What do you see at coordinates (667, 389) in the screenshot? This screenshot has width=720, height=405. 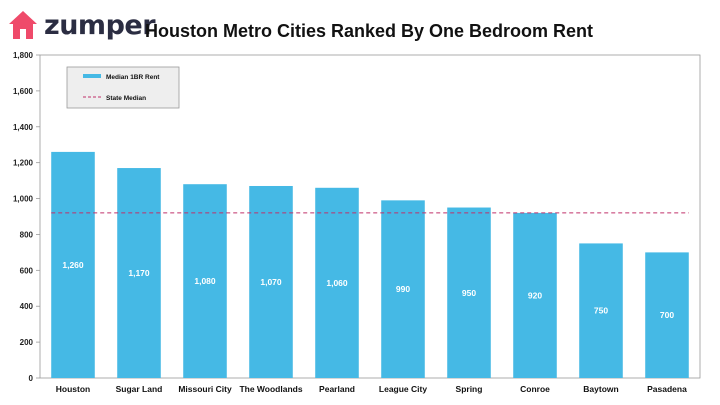 I see `x-tick-label: Pasadena` at bounding box center [667, 389].